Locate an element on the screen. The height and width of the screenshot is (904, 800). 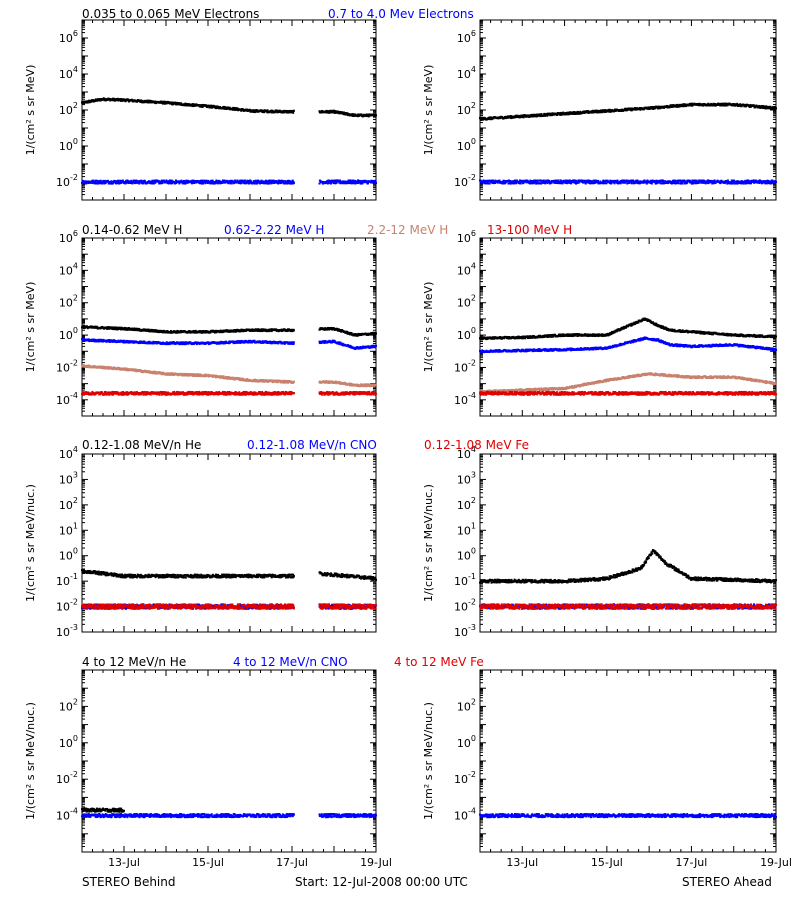
legend-row2-red: 13-100 MeV H is located at coordinates (529, 230).